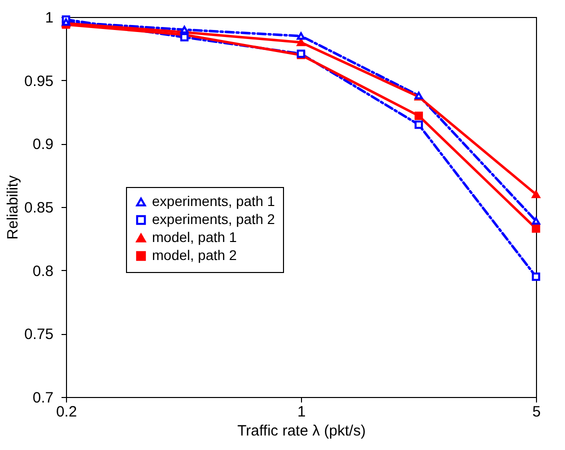 The height and width of the screenshot is (450, 565). What do you see at coordinates (536, 412) in the screenshot?
I see `x-tick-label: 5` at bounding box center [536, 412].